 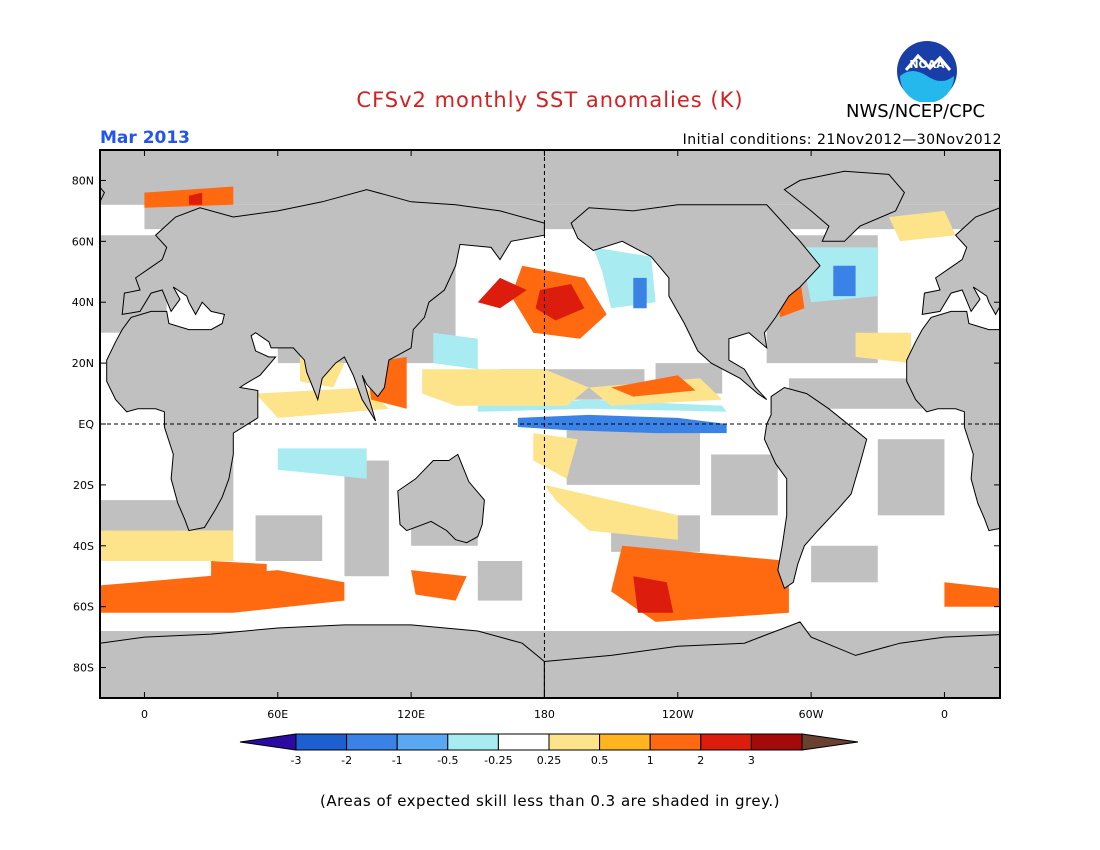 I want to click on left-mask, so click(x=50, y=424).